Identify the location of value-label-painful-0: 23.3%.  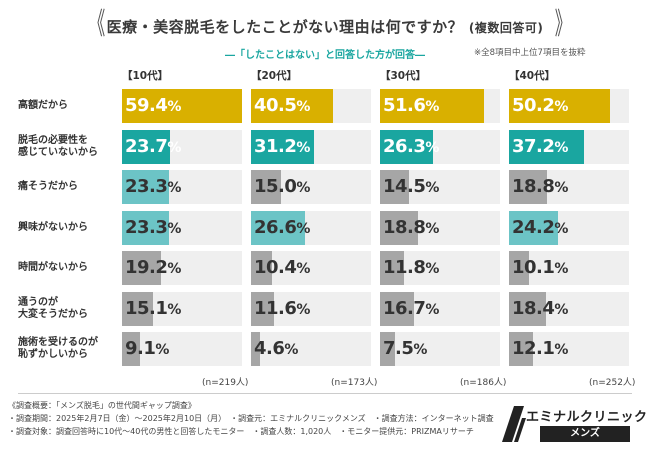
(153, 186).